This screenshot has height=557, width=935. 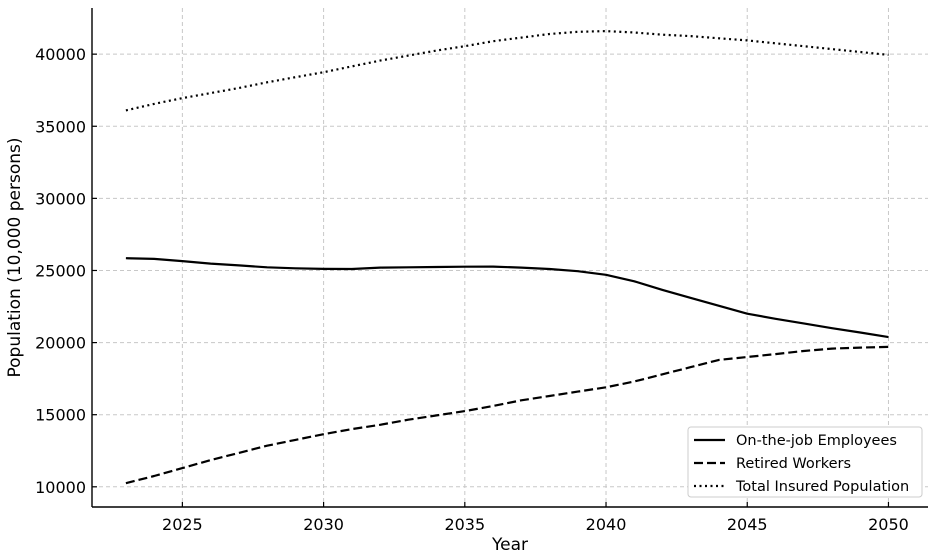 What do you see at coordinates (60, 343) in the screenshot?
I see `y-tick-label: 20000` at bounding box center [60, 343].